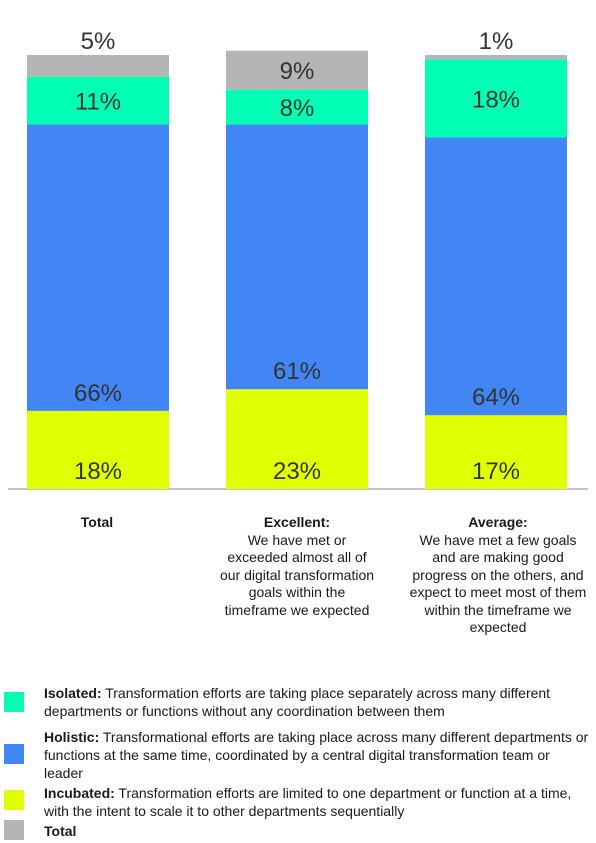 Image resolution: width=596 pixels, height=843 pixels. I want to click on legend-name: Incubated:, so click(79, 793).